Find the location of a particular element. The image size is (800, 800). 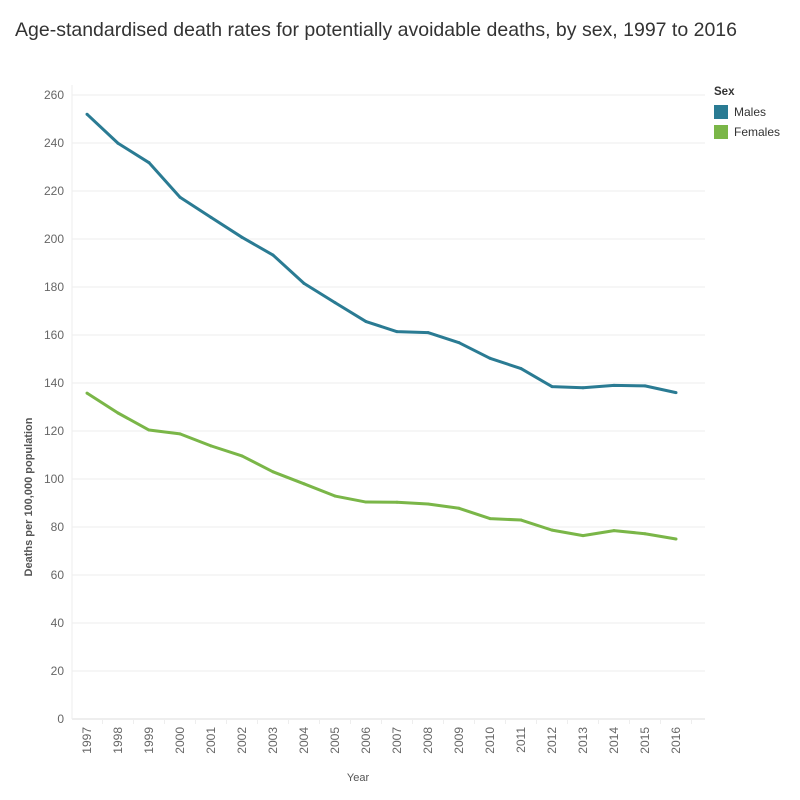

x-tick-label: 2015 is located at coordinates (645, 740).